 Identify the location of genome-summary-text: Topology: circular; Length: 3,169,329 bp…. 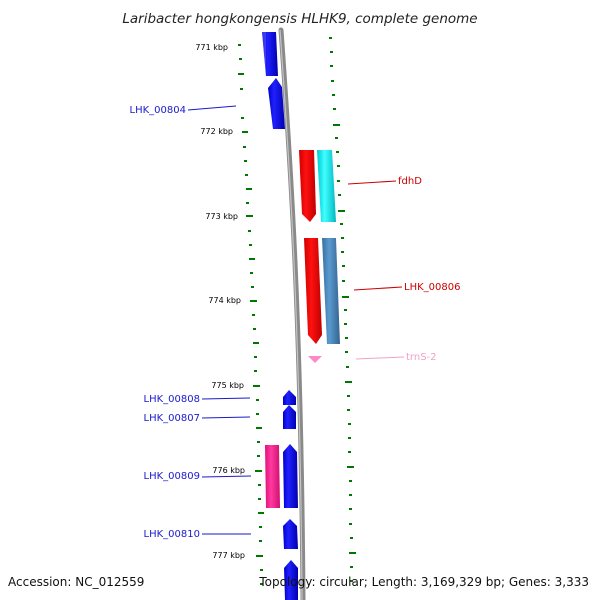
(423, 582).